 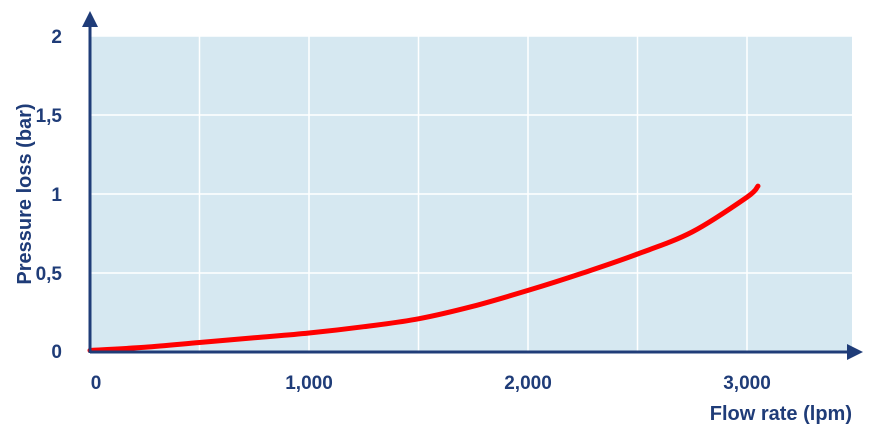 I want to click on y-tick-label: 0,5, so click(x=49, y=274).